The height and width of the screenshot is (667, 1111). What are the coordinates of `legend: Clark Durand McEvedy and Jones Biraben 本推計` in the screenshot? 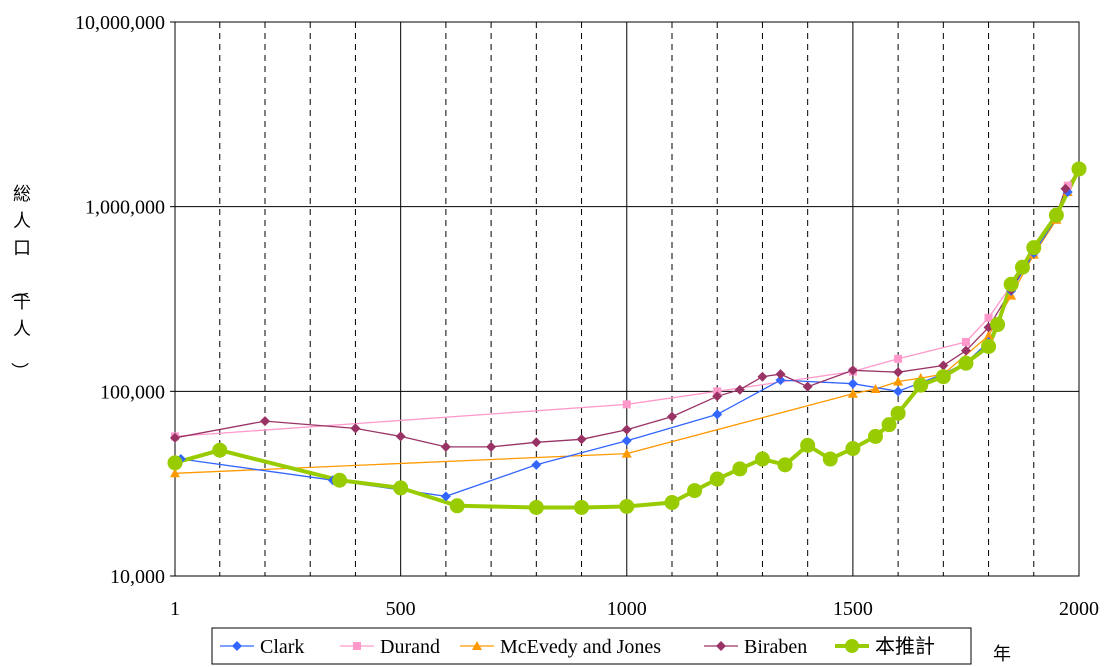 It's located at (591, 646).